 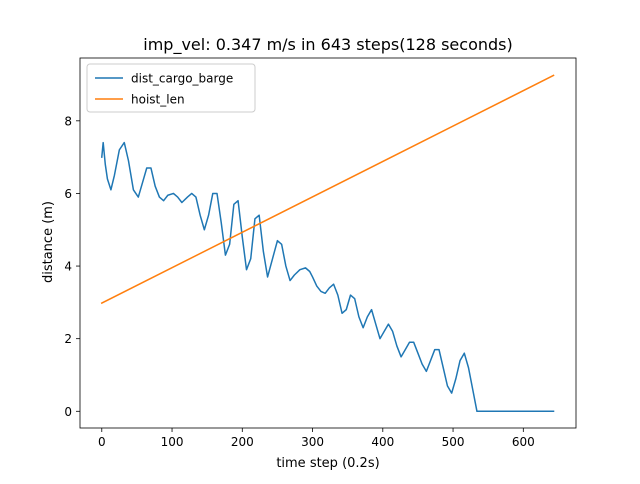 What do you see at coordinates (68, 339) in the screenshot?
I see `y-tick-label: 2` at bounding box center [68, 339].